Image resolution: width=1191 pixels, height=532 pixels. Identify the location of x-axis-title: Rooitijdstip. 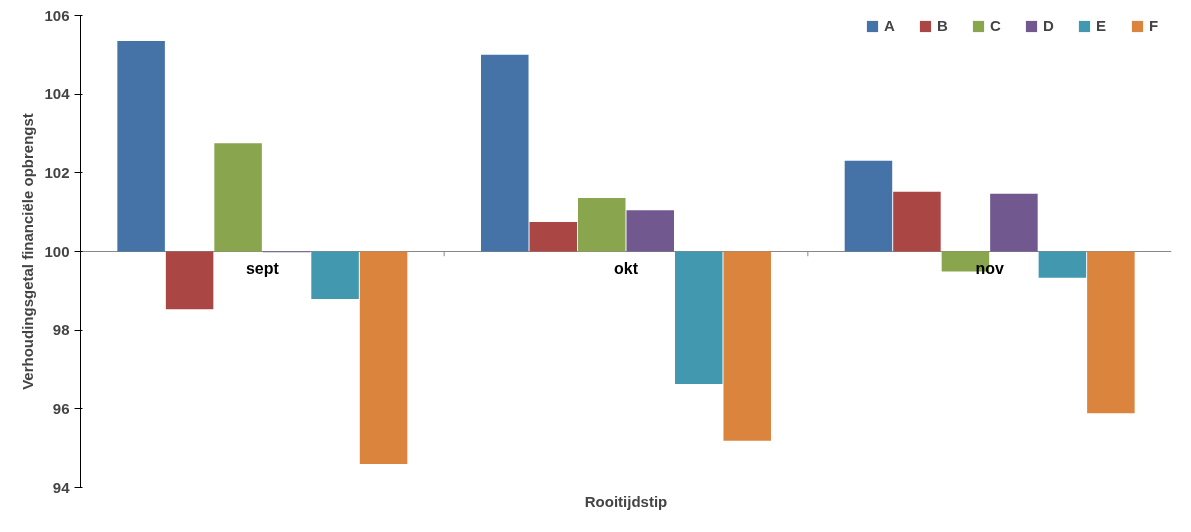
(626, 501).